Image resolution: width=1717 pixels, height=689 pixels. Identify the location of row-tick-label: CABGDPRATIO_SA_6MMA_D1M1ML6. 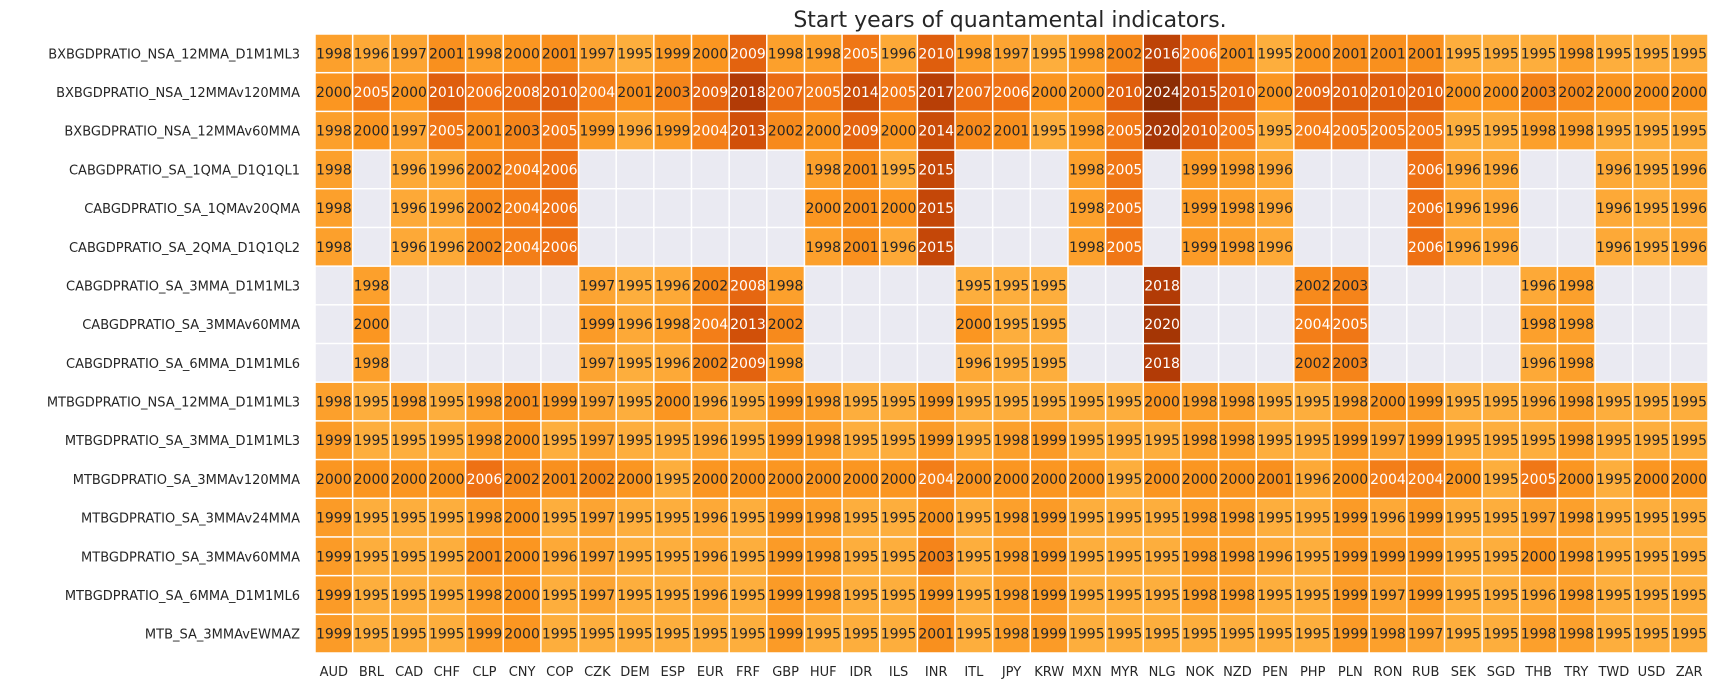
(183, 364).